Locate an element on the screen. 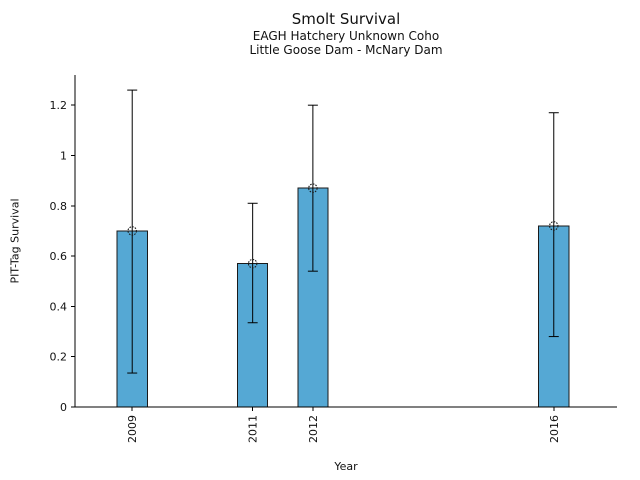  y-tick-label-0.4: 0.4 is located at coordinates (59, 306).